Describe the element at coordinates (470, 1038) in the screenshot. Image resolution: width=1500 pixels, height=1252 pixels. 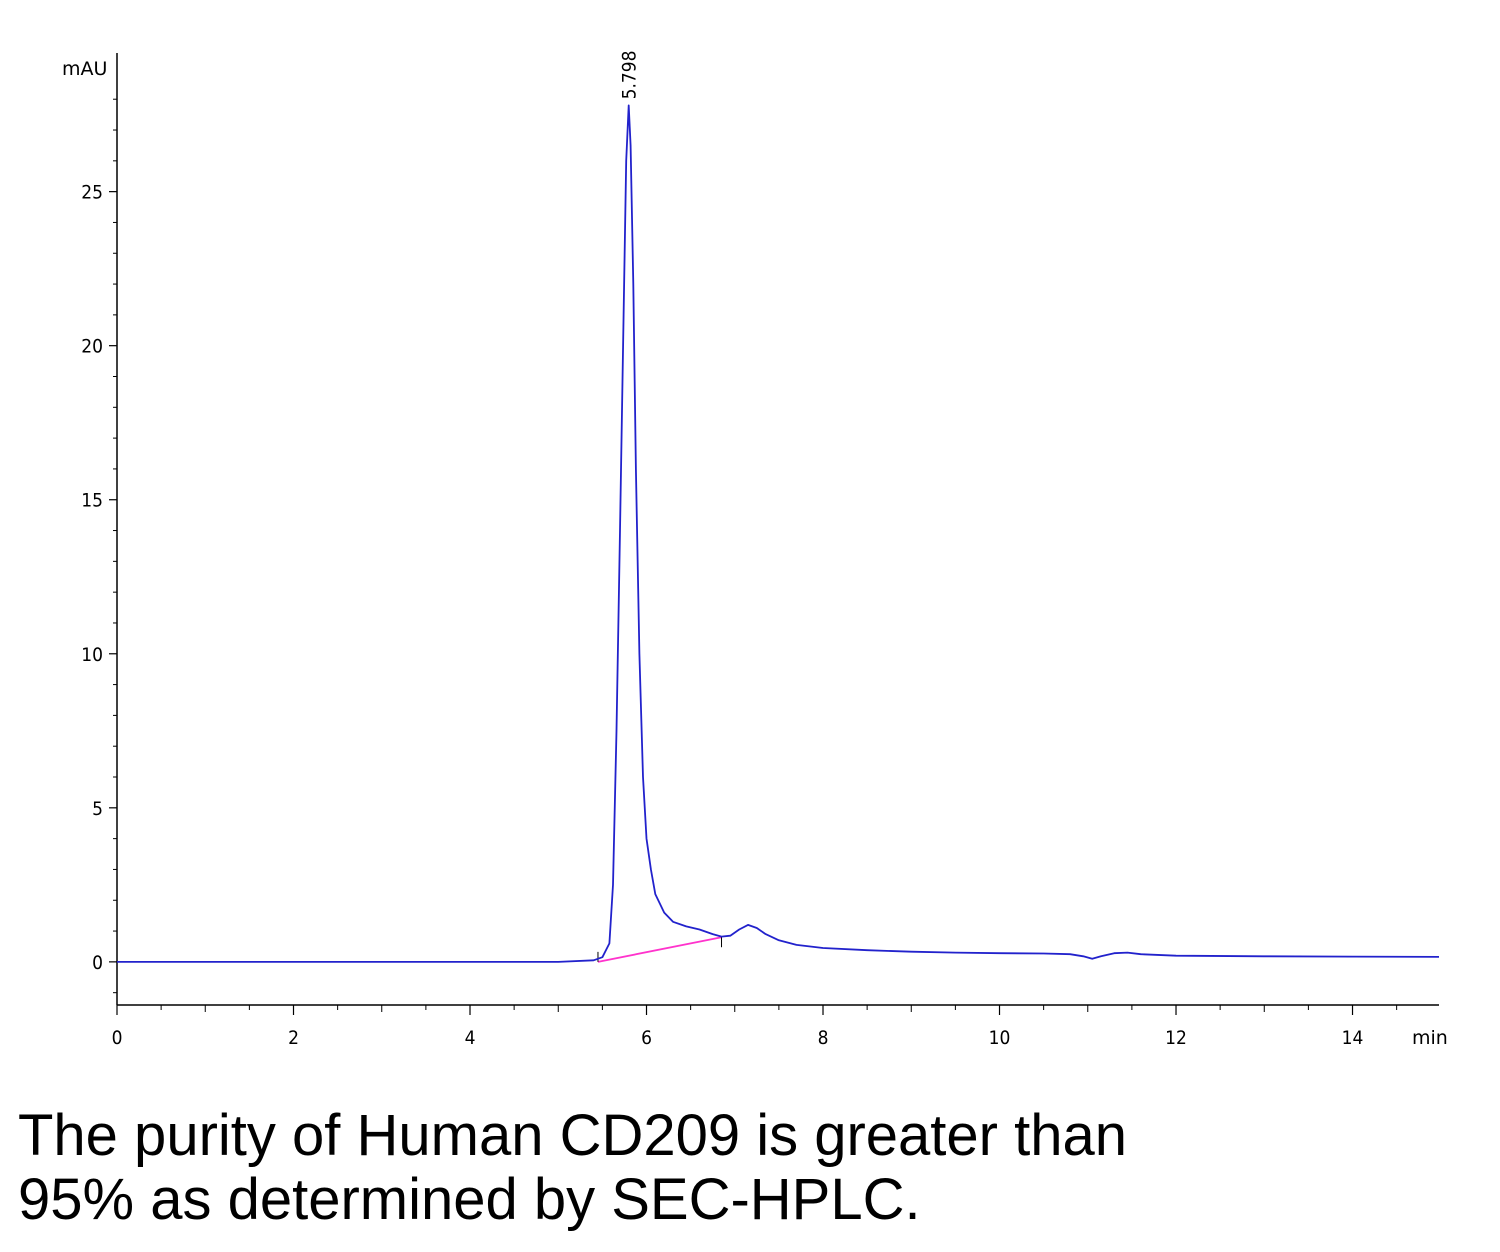
I see `x-tick-label: 4` at that location.